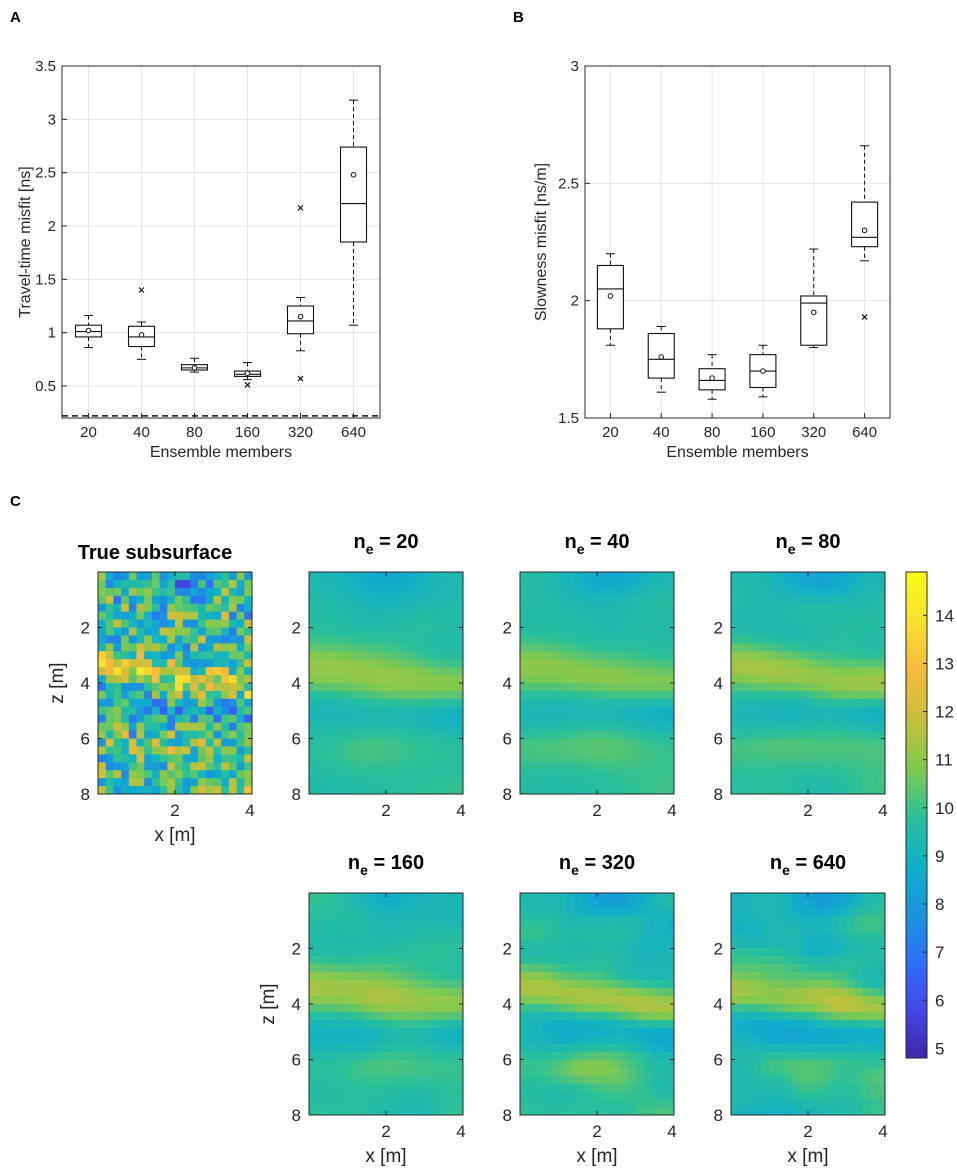 The height and width of the screenshot is (1176, 957). I want to click on x-tick-label: 80, so click(194, 432).